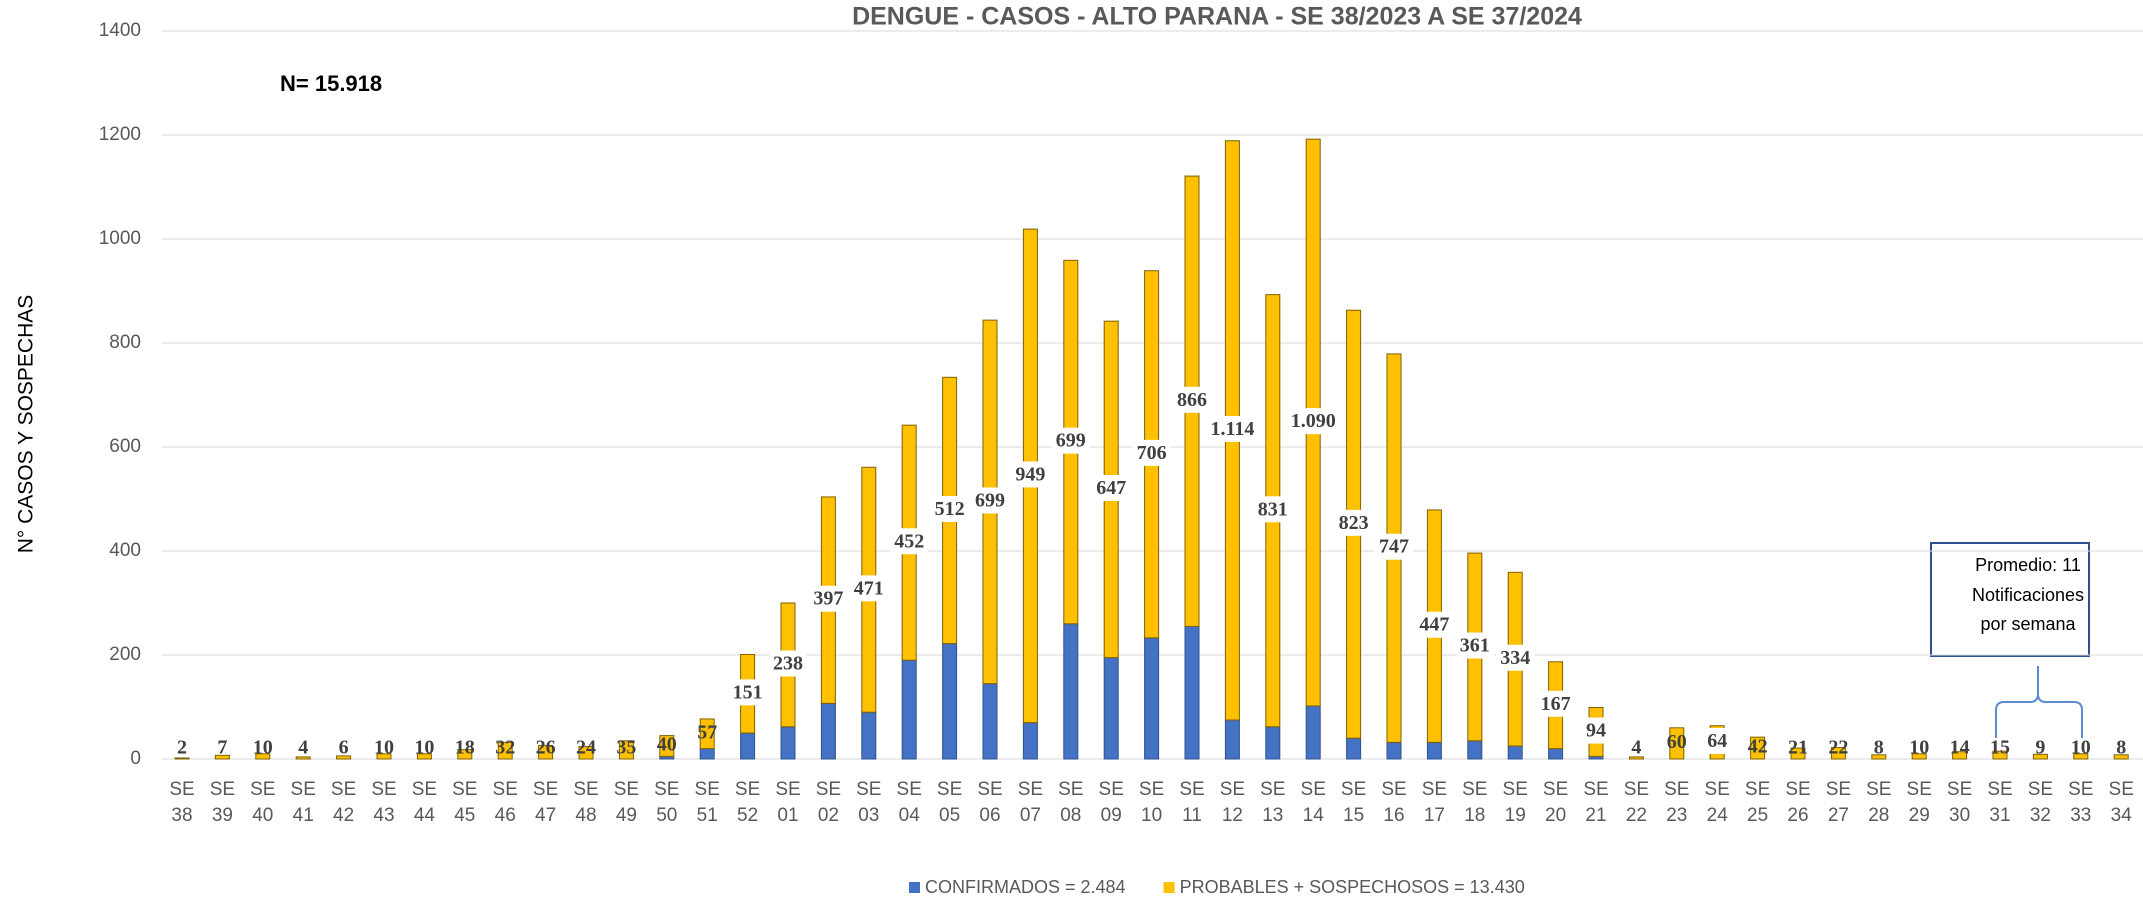  I want to click on data-label: 1.114, so click(1232, 429).